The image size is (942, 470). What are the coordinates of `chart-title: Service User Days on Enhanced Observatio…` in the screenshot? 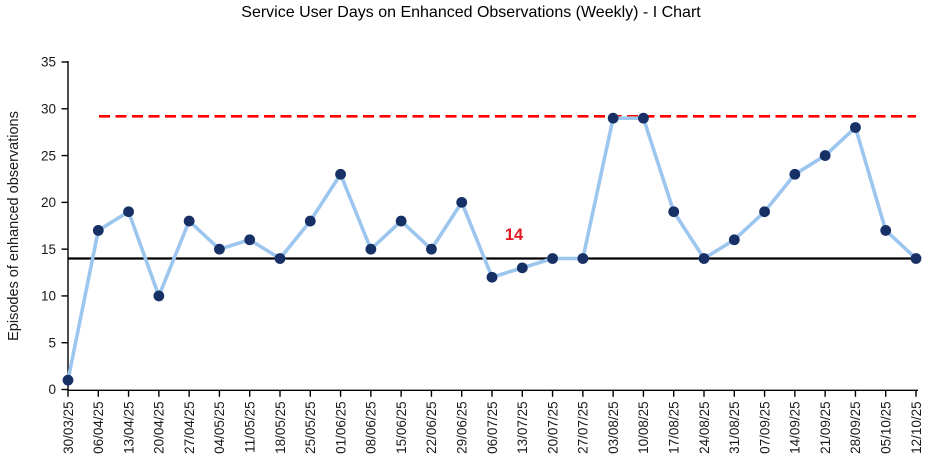 It's located at (471, 12).